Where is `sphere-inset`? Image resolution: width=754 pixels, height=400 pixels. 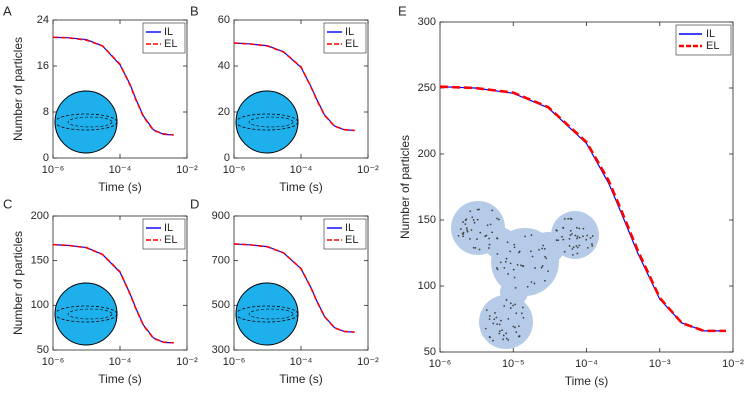 sphere-inset is located at coordinates (267, 122).